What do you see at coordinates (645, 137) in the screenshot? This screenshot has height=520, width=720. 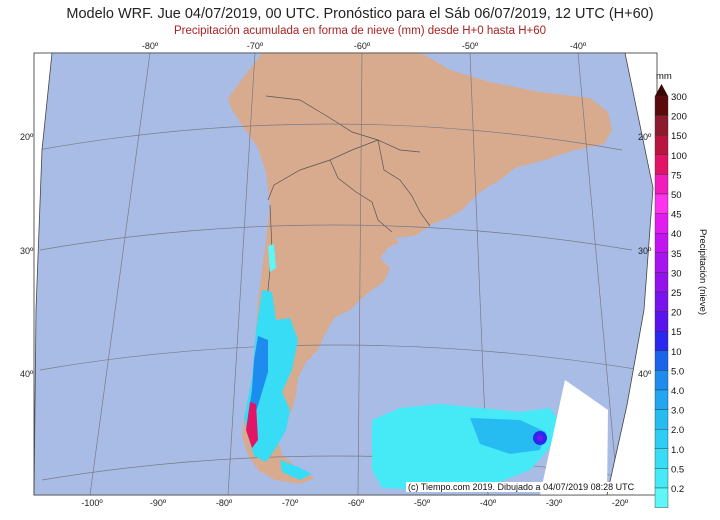 I see `right-lat-label: 20º` at bounding box center [645, 137].